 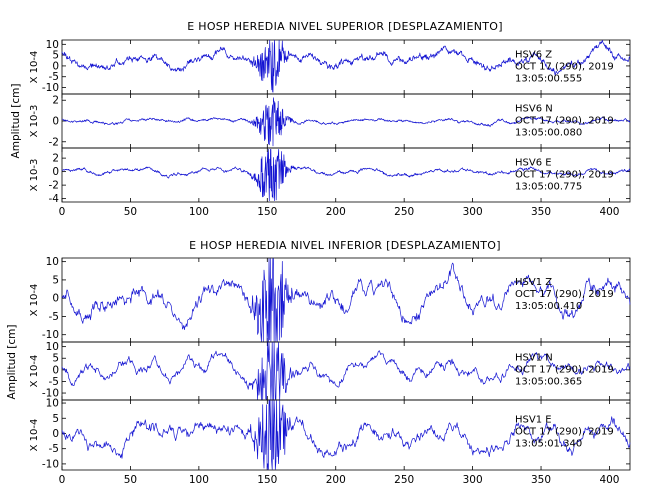 I want to click on time-label: 13:05:00.555, so click(x=548, y=78).